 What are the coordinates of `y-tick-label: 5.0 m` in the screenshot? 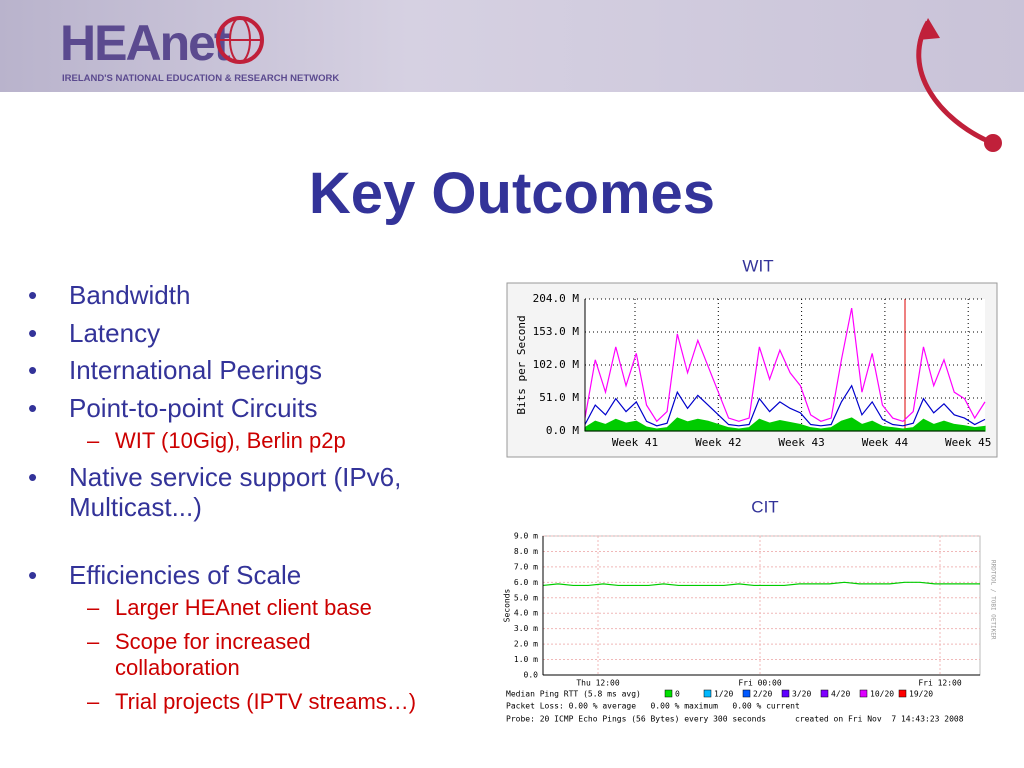 It's located at (526, 597).